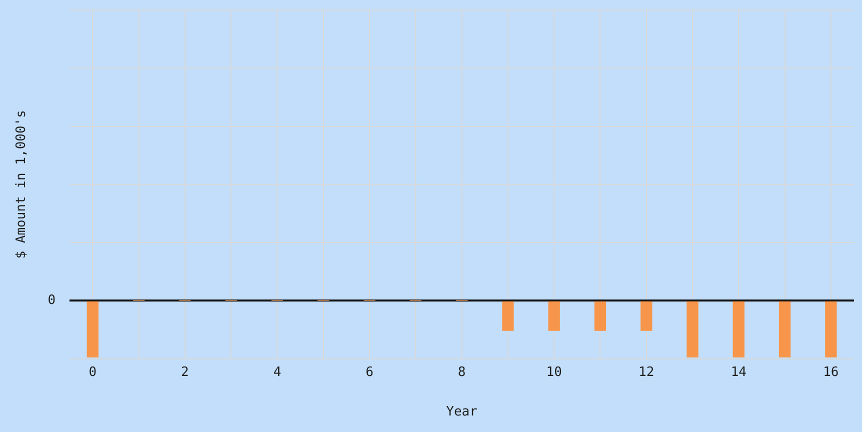  I want to click on y-axis-title: $ Amount in 1,000's, so click(22, 184).